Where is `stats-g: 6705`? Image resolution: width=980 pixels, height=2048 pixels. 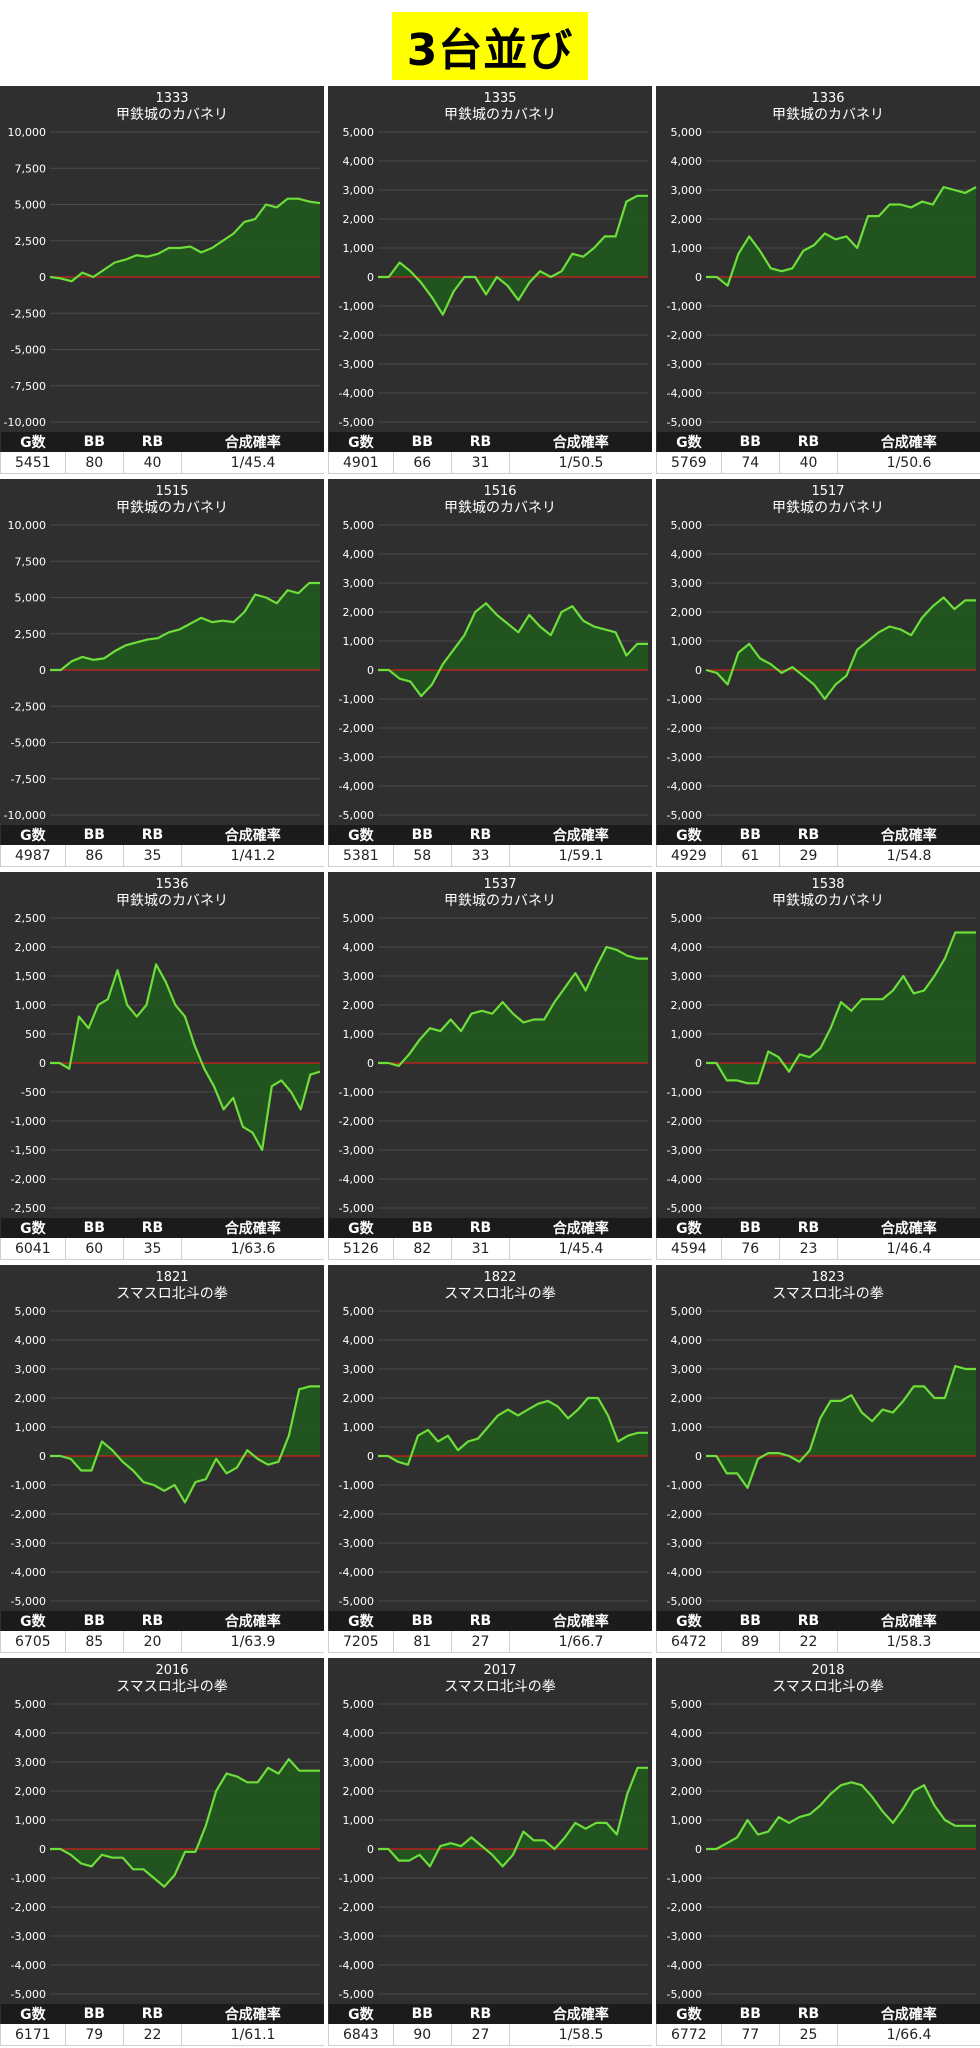
stats-g: 6705 is located at coordinates (33, 1642).